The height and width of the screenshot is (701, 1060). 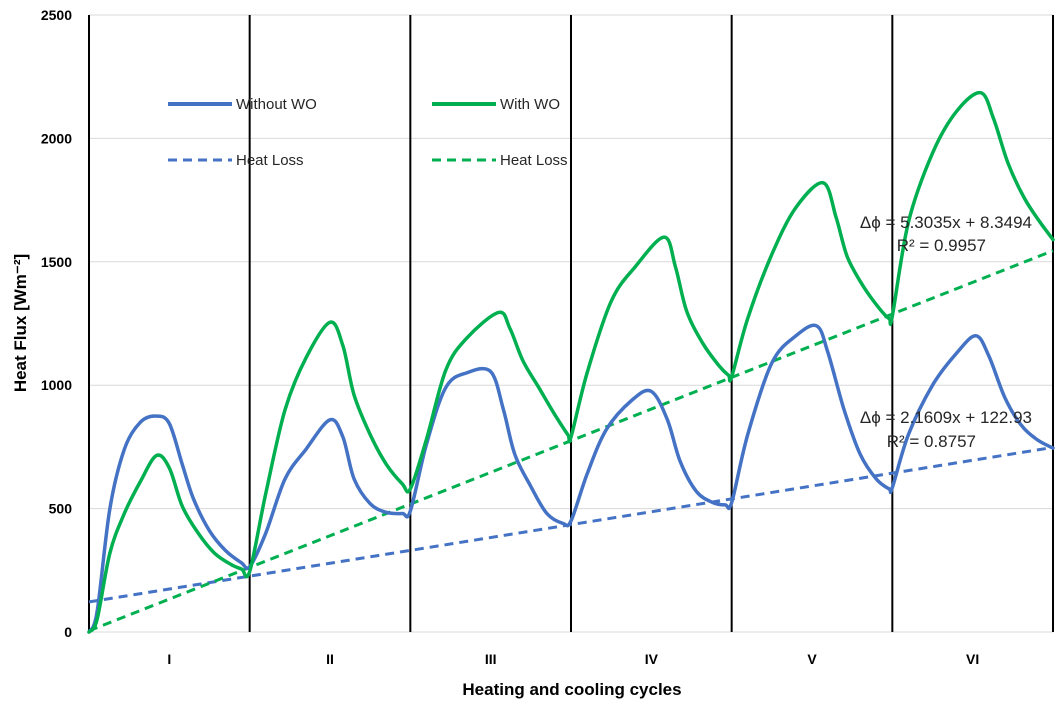 I want to click on y-tick-label: 0, so click(x=68, y=632).